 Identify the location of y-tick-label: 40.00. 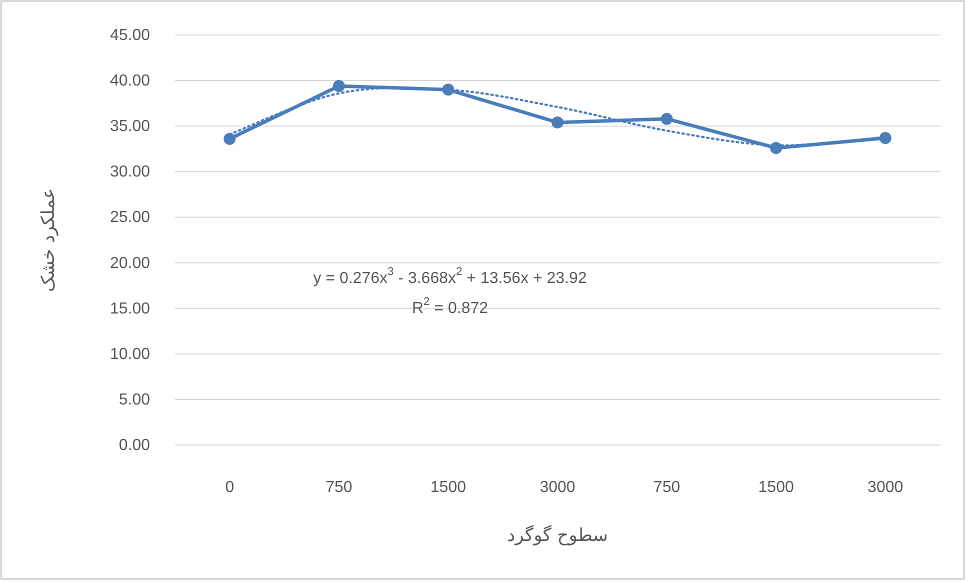
(130, 81).